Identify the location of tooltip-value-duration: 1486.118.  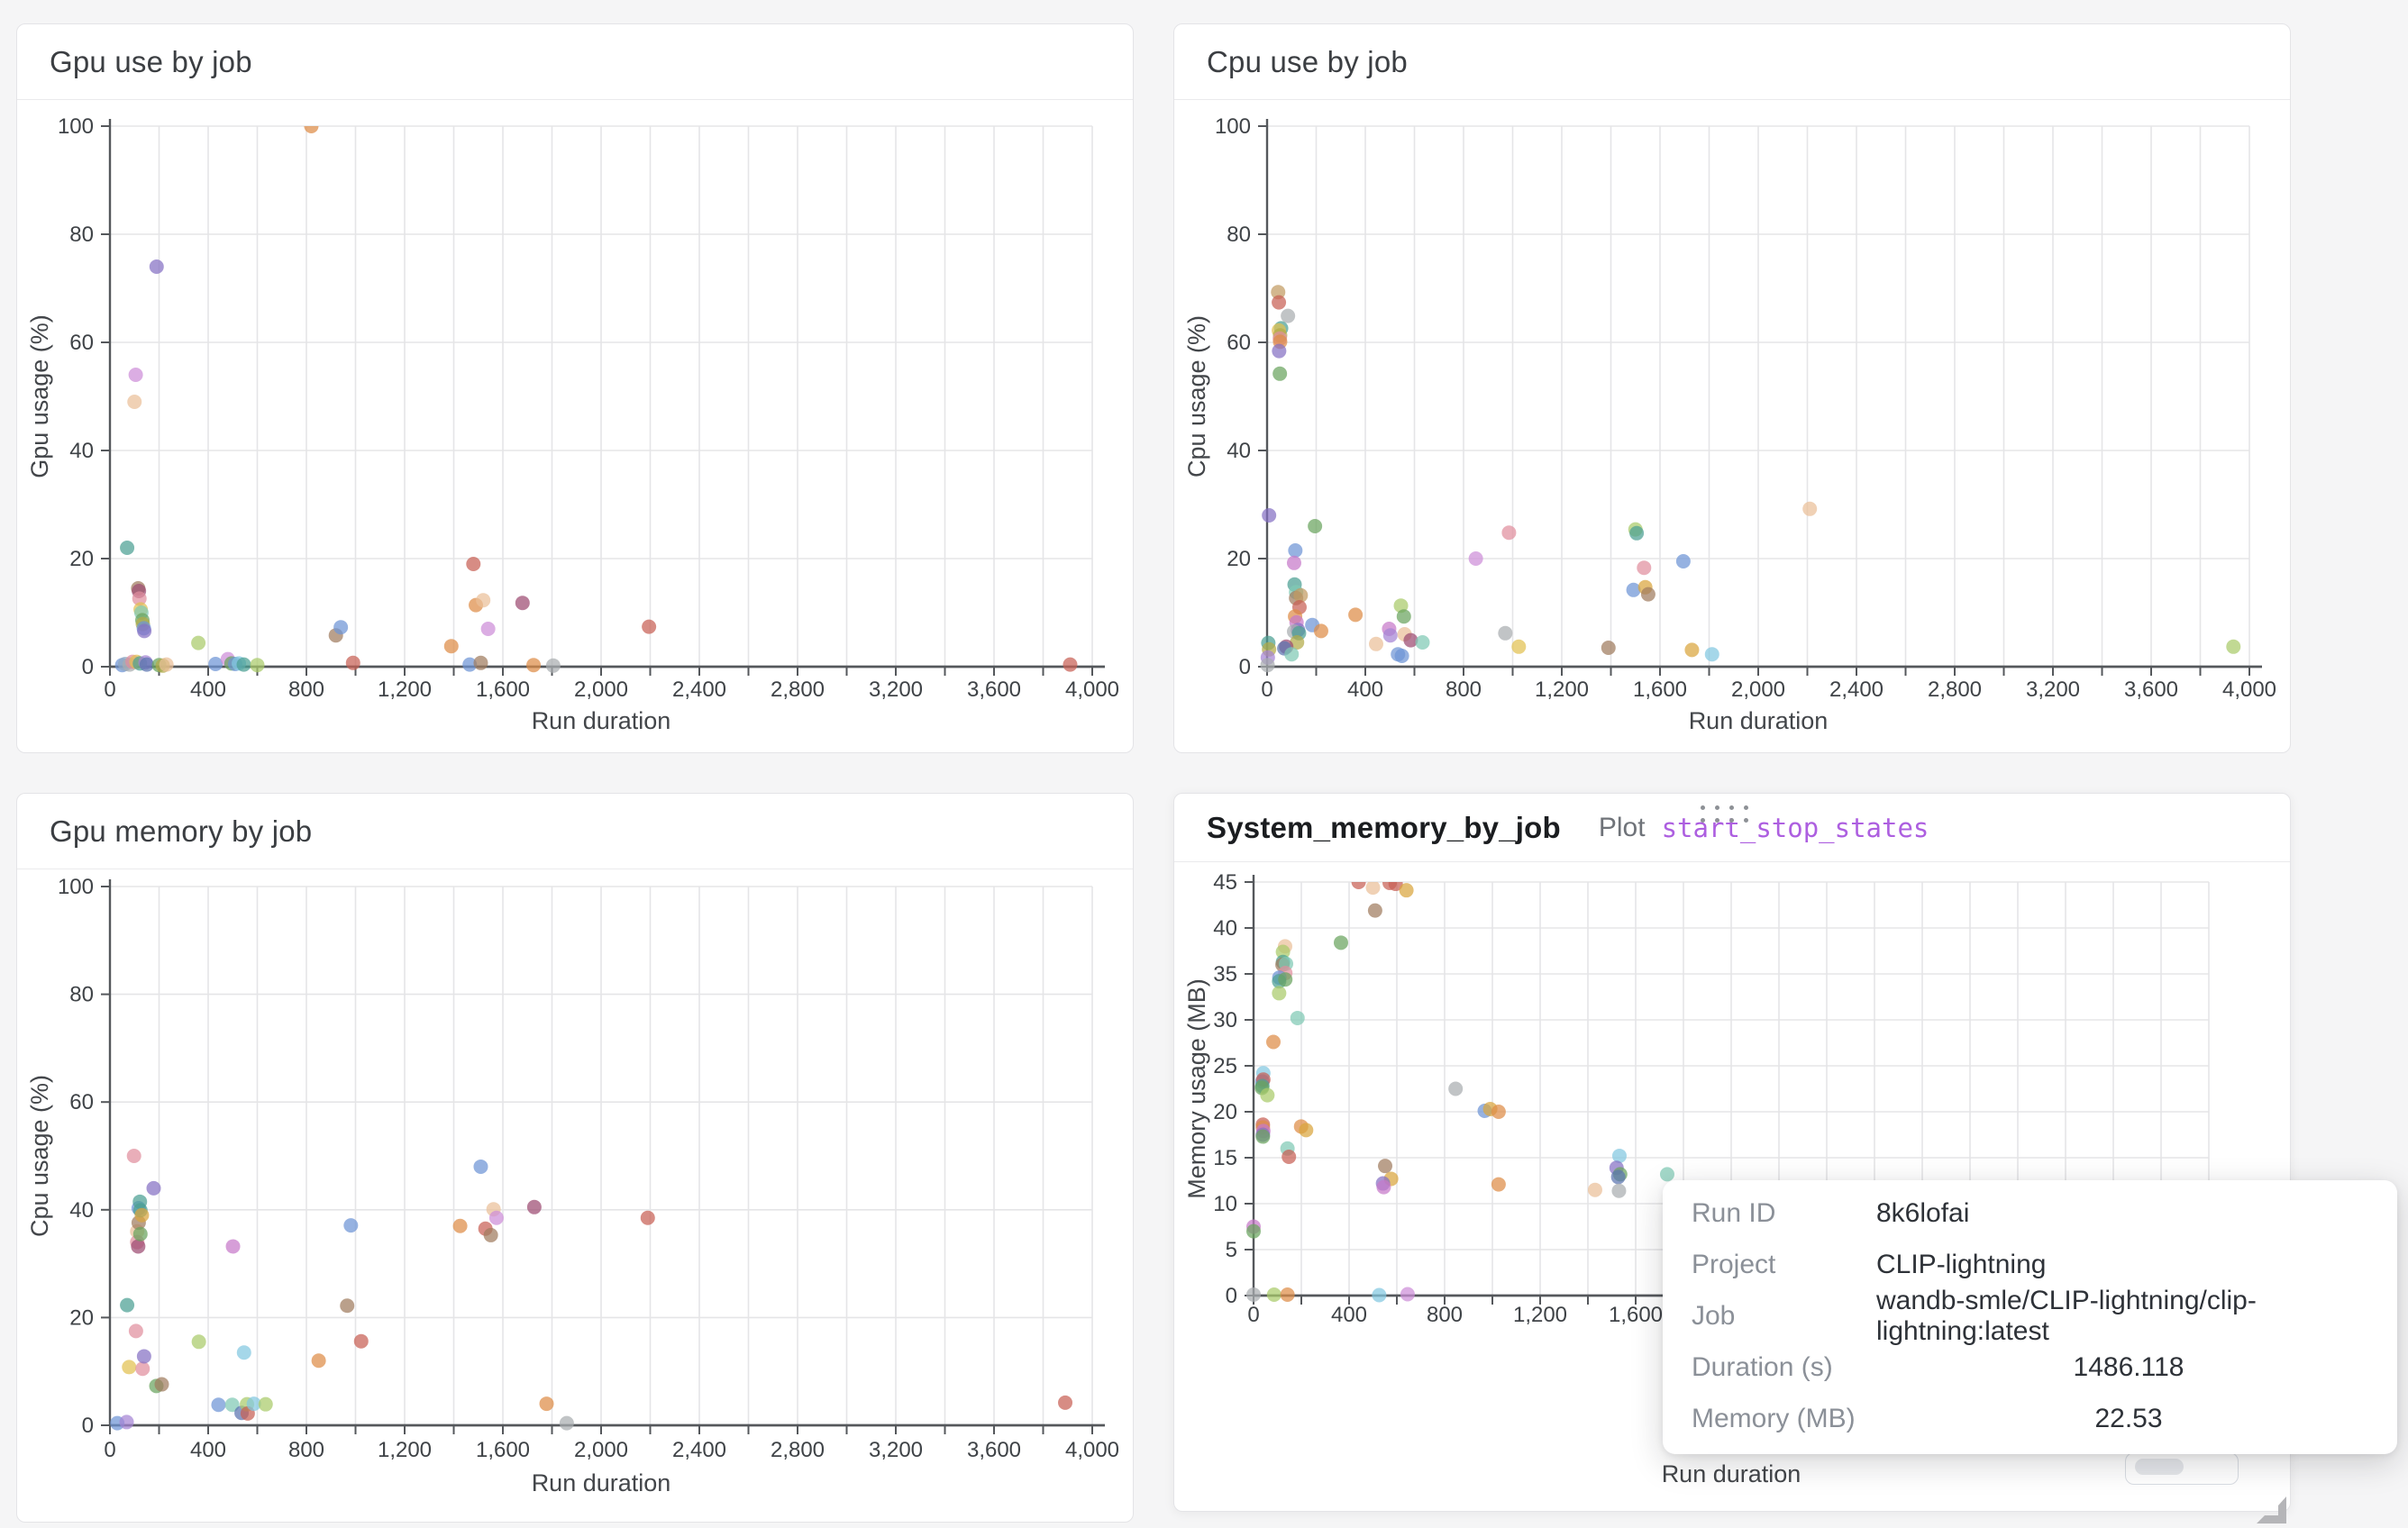
(2129, 1366).